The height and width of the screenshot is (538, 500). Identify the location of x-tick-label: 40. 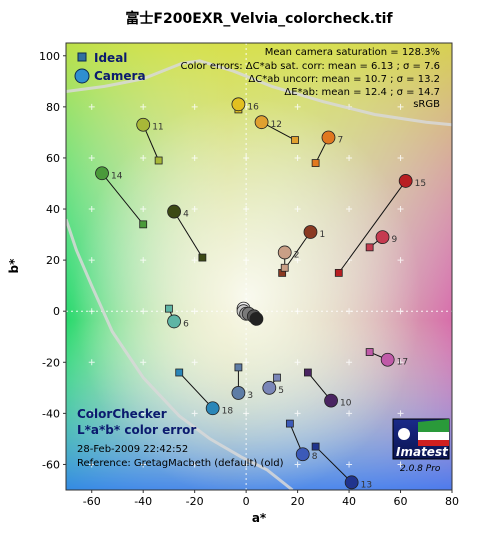
(349, 501).